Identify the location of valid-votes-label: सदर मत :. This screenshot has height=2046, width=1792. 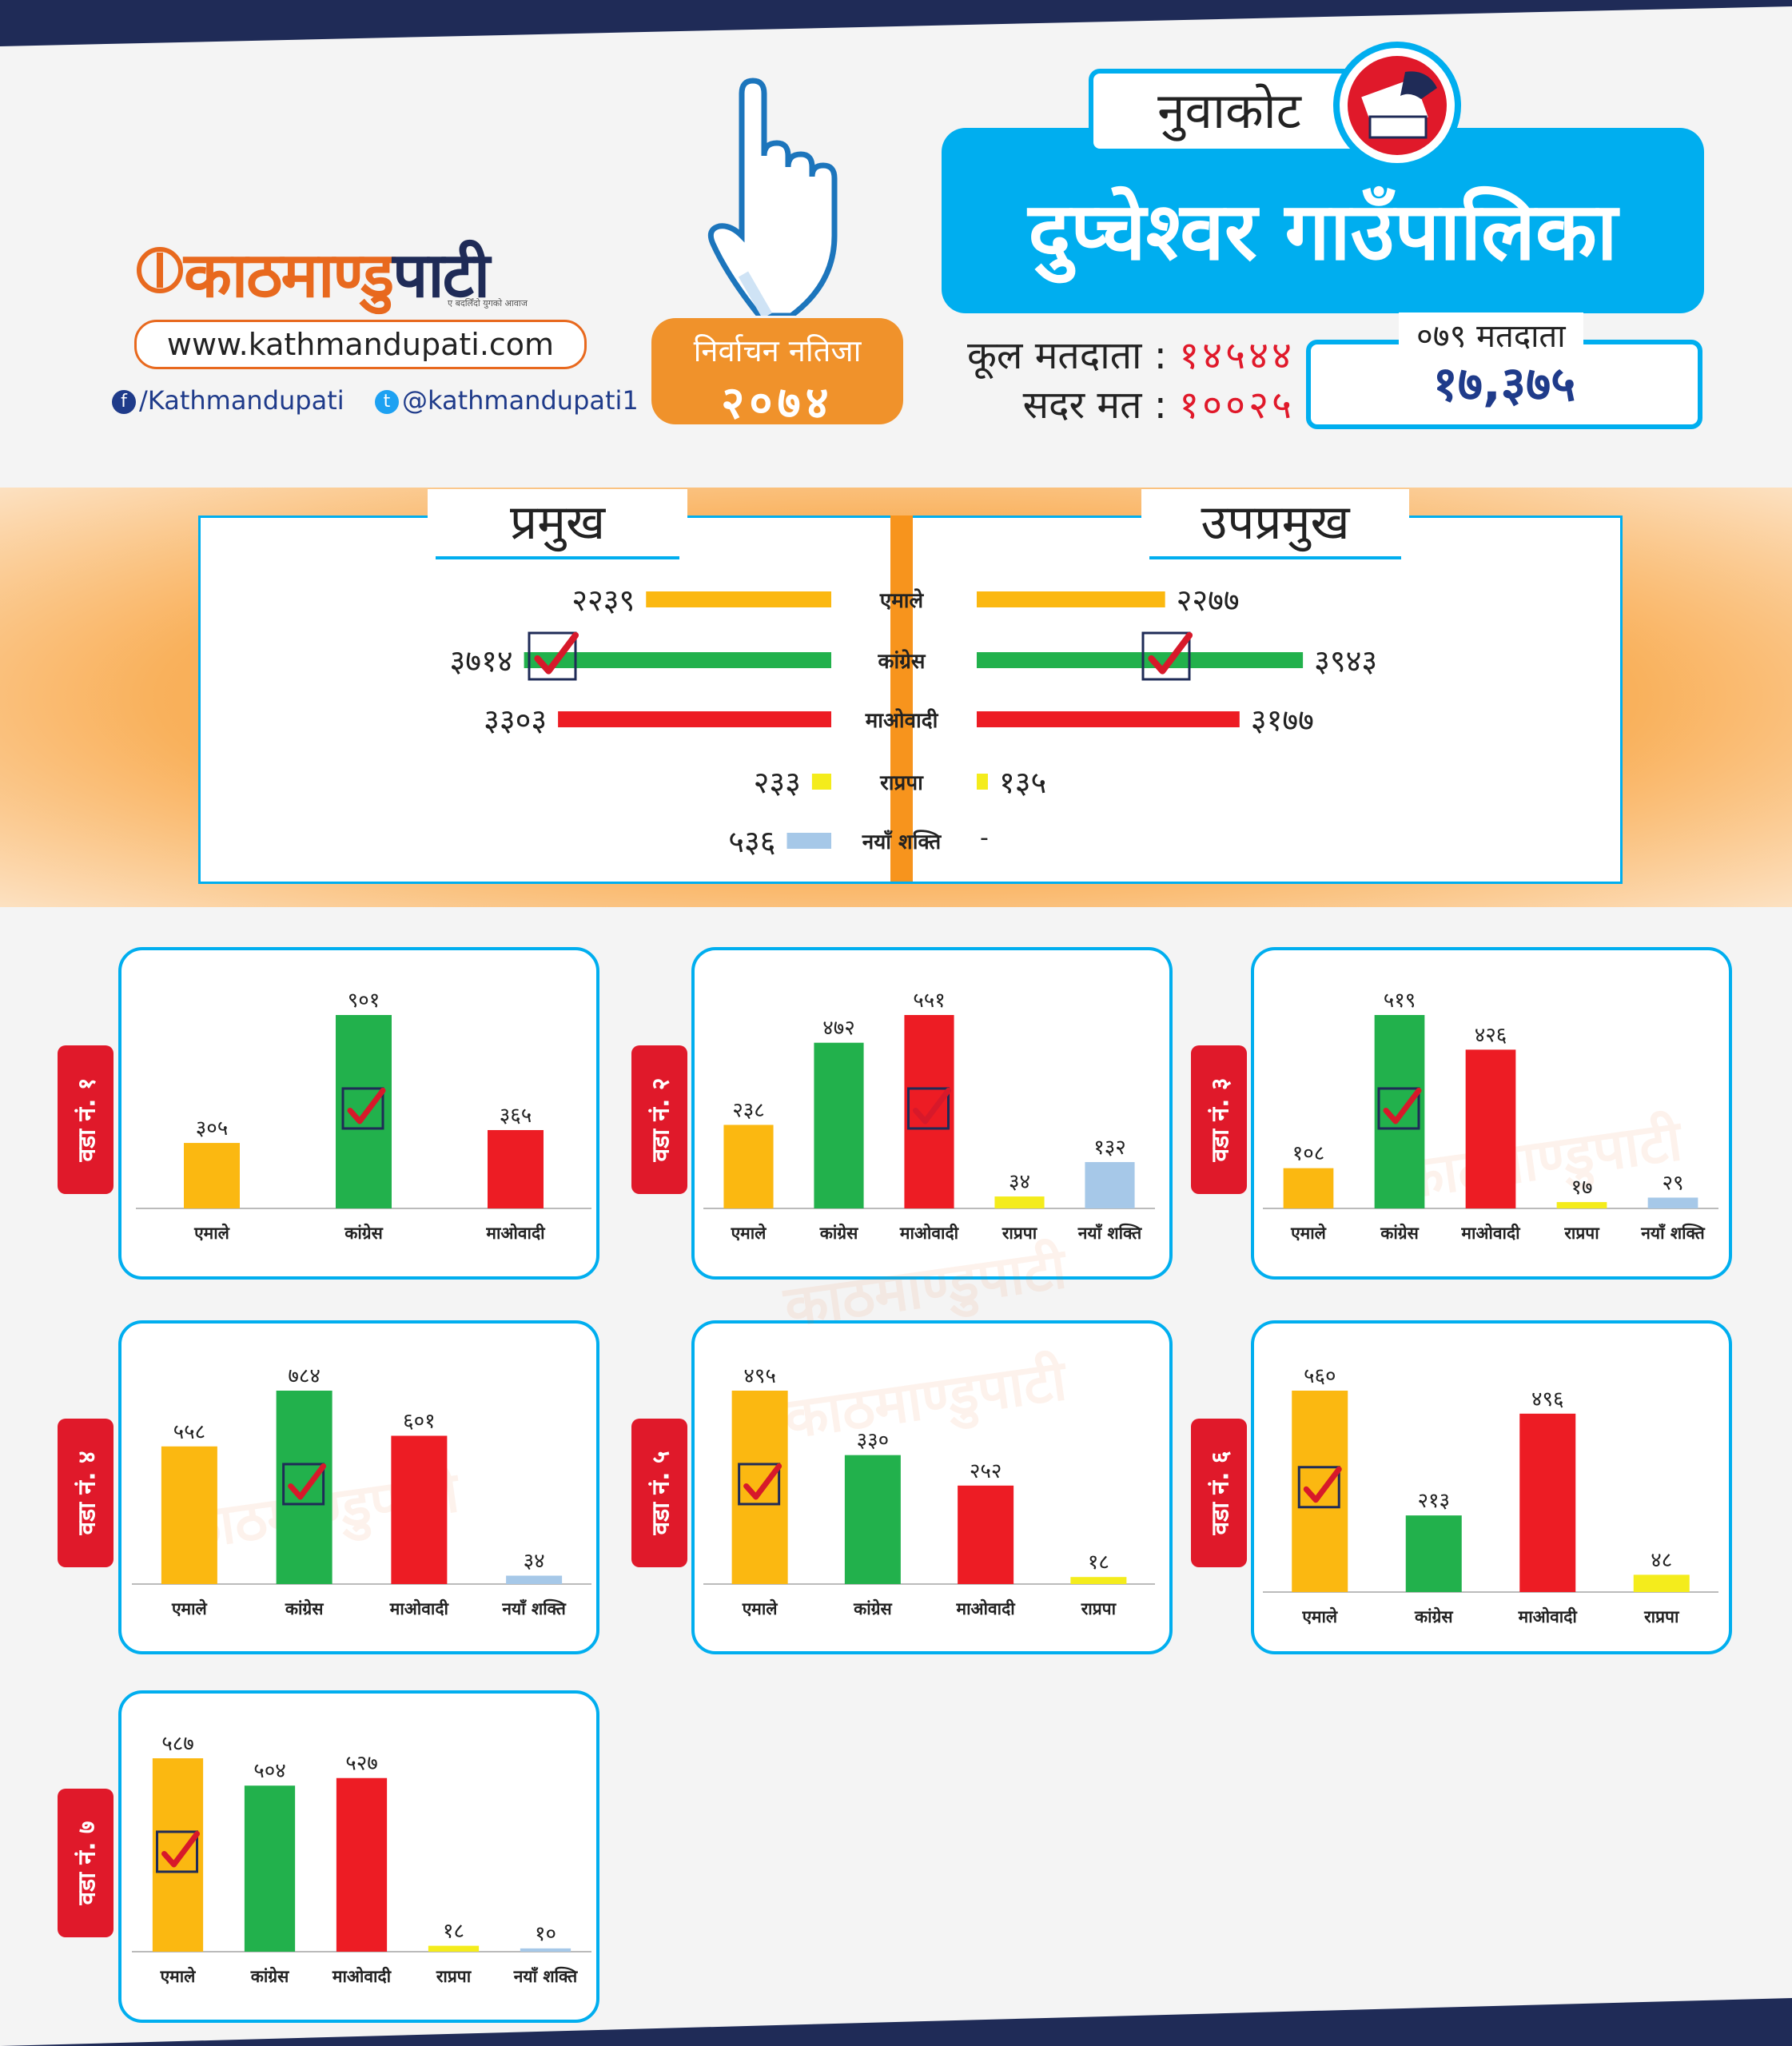
(1094, 405).